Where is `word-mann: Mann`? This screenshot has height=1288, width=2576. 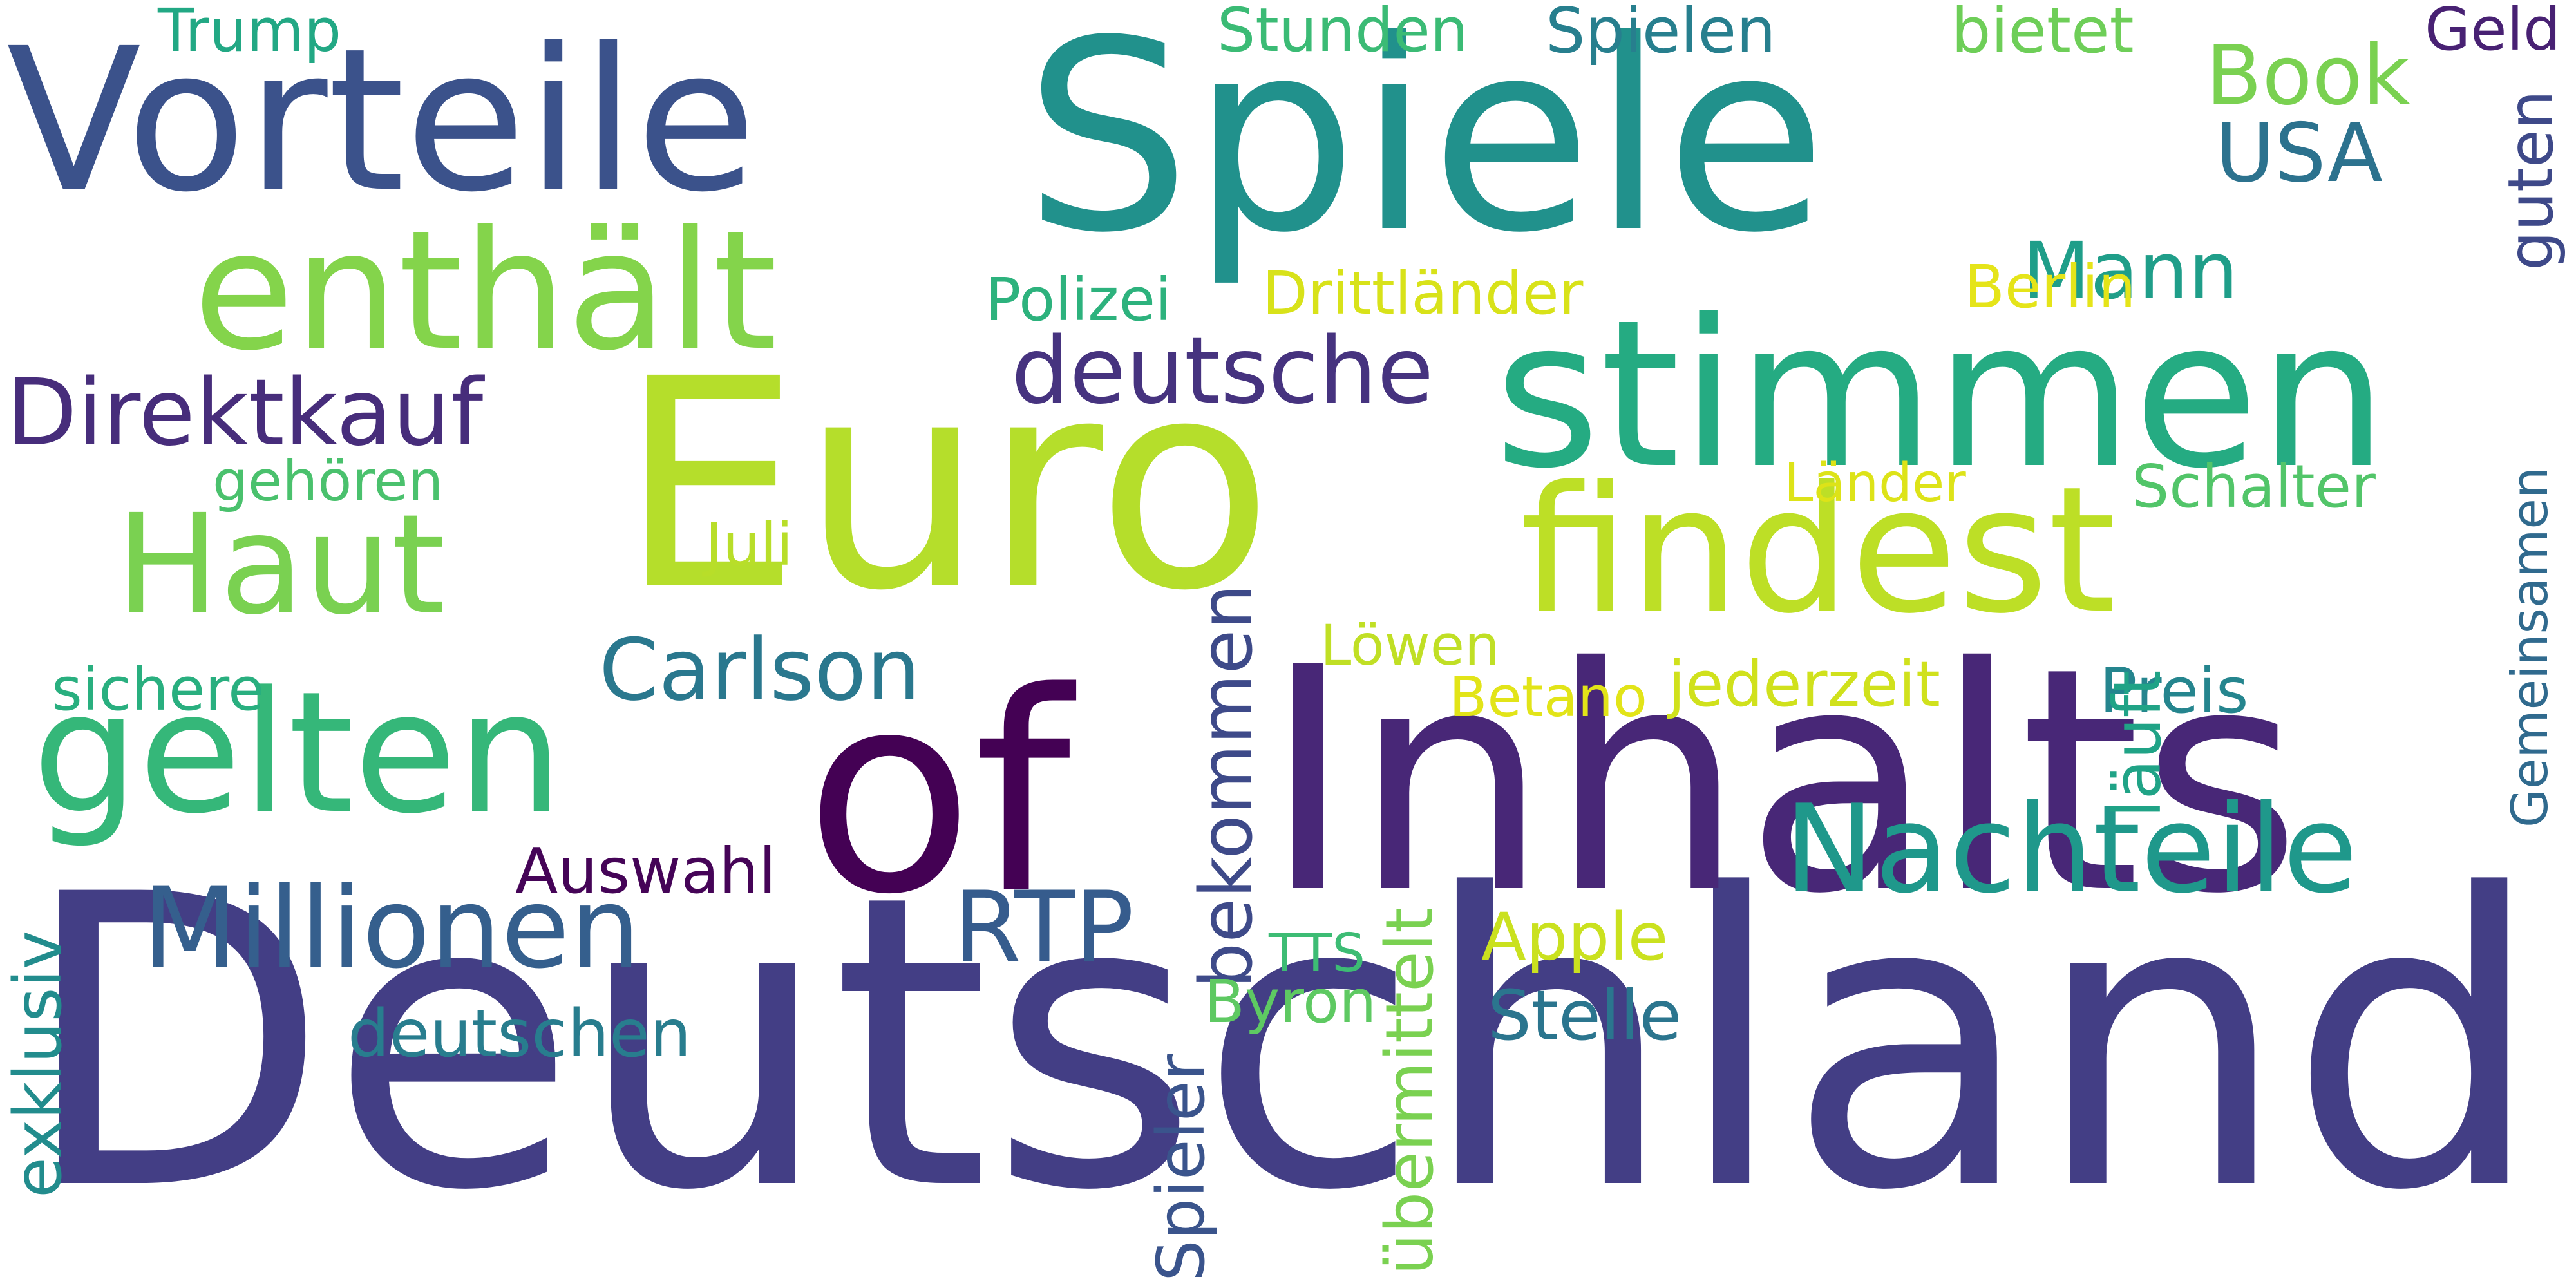 word-mann: Mann is located at coordinates (2130, 271).